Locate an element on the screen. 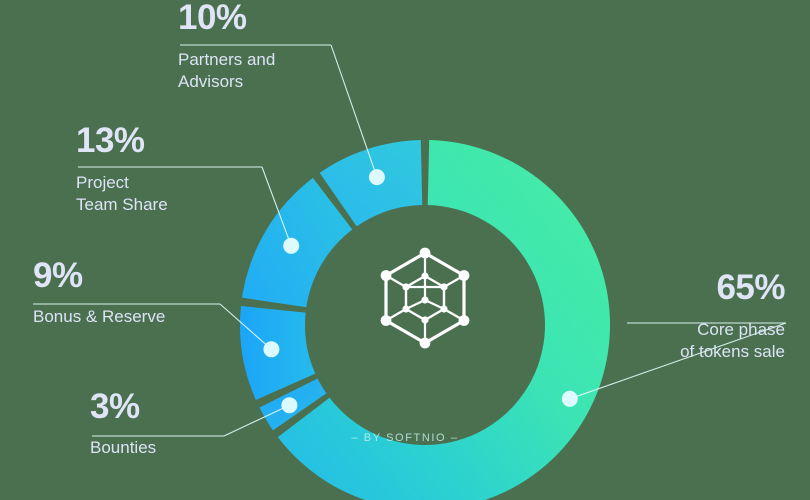 Image resolution: width=810 pixels, height=500 pixels. donut-slice-partners-advisors is located at coordinates (371, 183).